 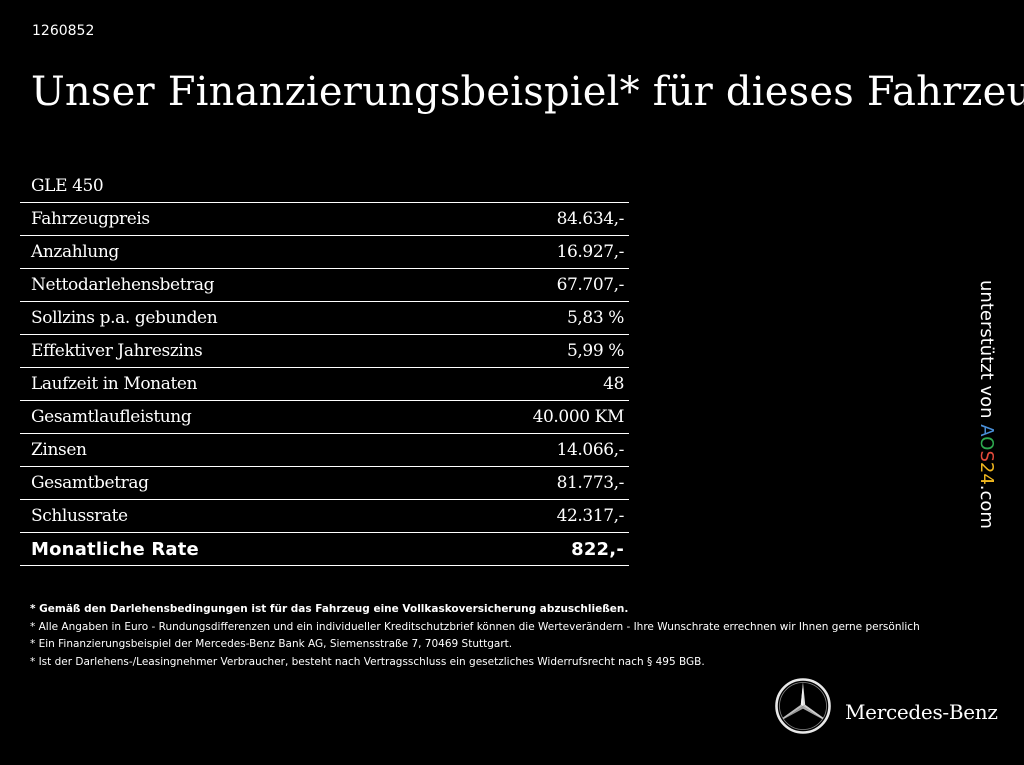 I want to click on row-label: Sollzins p.a. gebunden, so click(x=124, y=318).